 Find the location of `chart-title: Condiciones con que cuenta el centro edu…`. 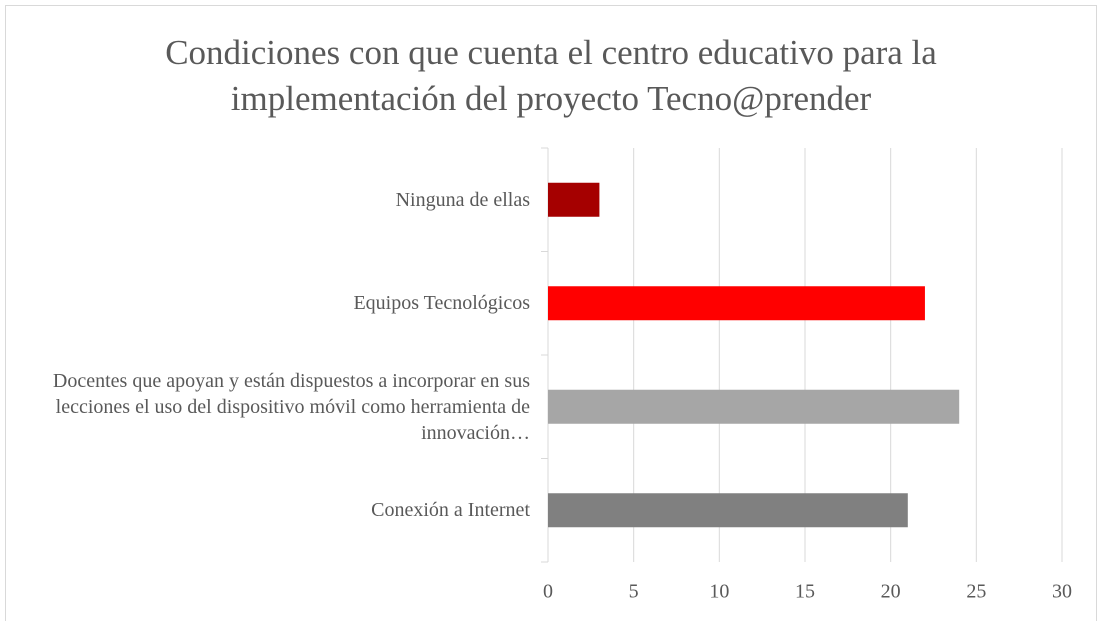

chart-title: Condiciones con que cuenta el centro edu… is located at coordinates (551, 75).